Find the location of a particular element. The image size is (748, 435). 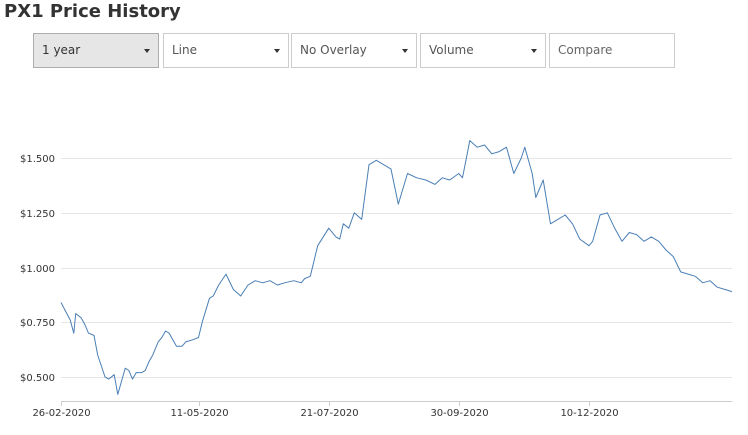

y-tick-label: $0.500 is located at coordinates (37, 378).